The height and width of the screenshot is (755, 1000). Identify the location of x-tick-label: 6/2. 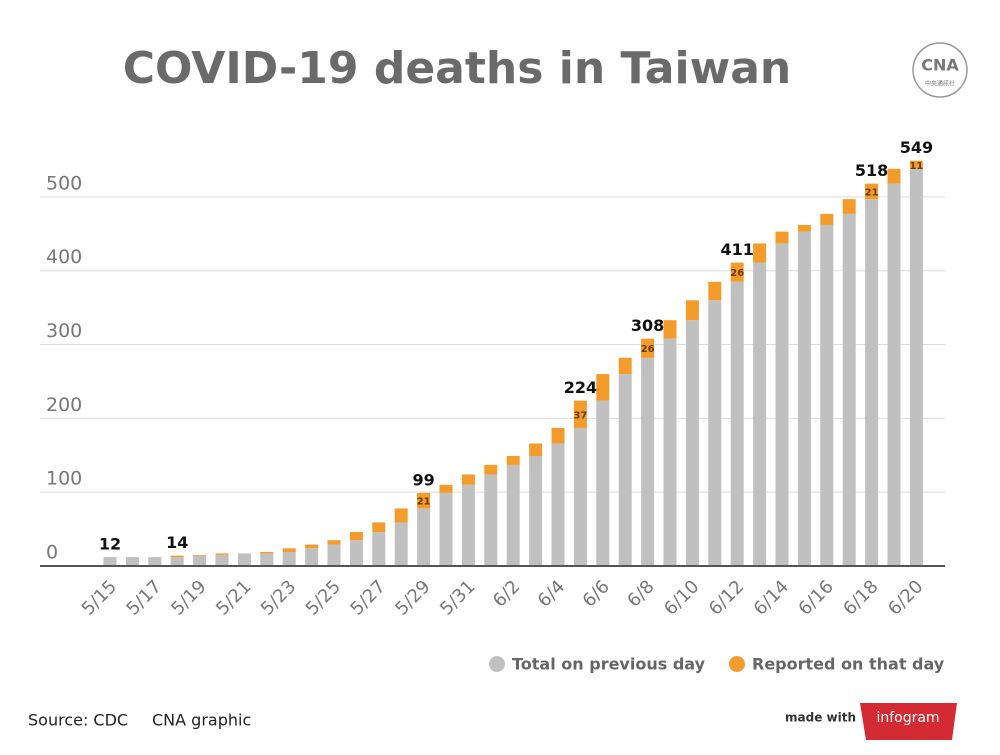
(506, 593).